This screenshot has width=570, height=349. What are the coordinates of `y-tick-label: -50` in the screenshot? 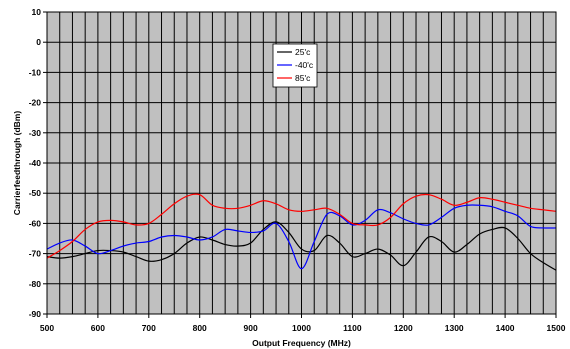 It's located at (35, 193).